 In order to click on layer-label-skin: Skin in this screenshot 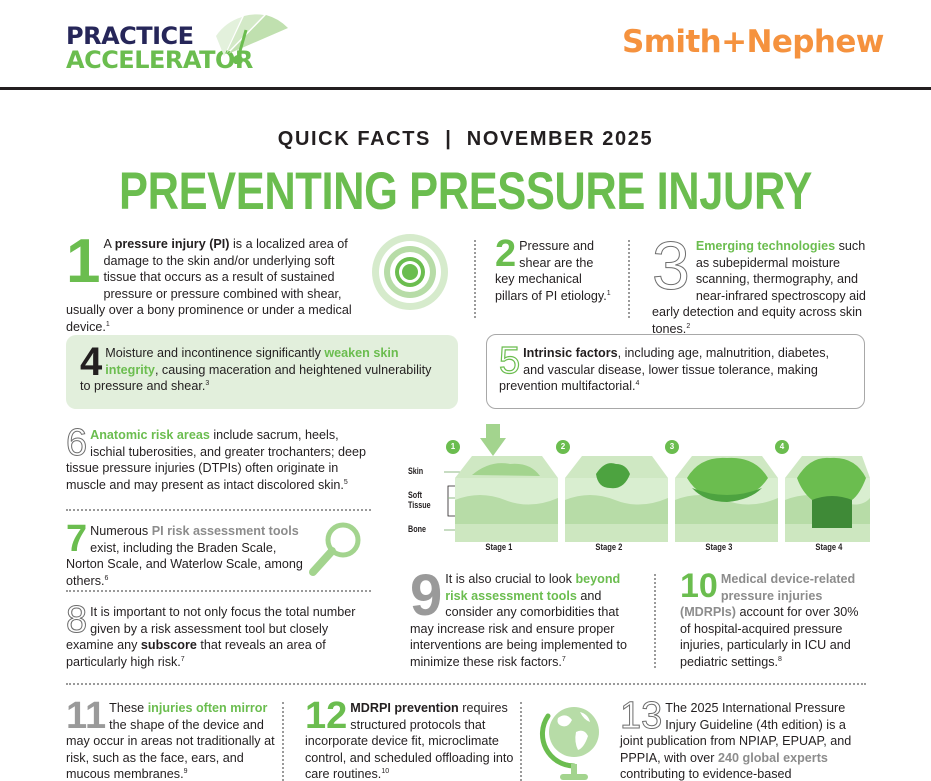, I will do `click(416, 471)`.